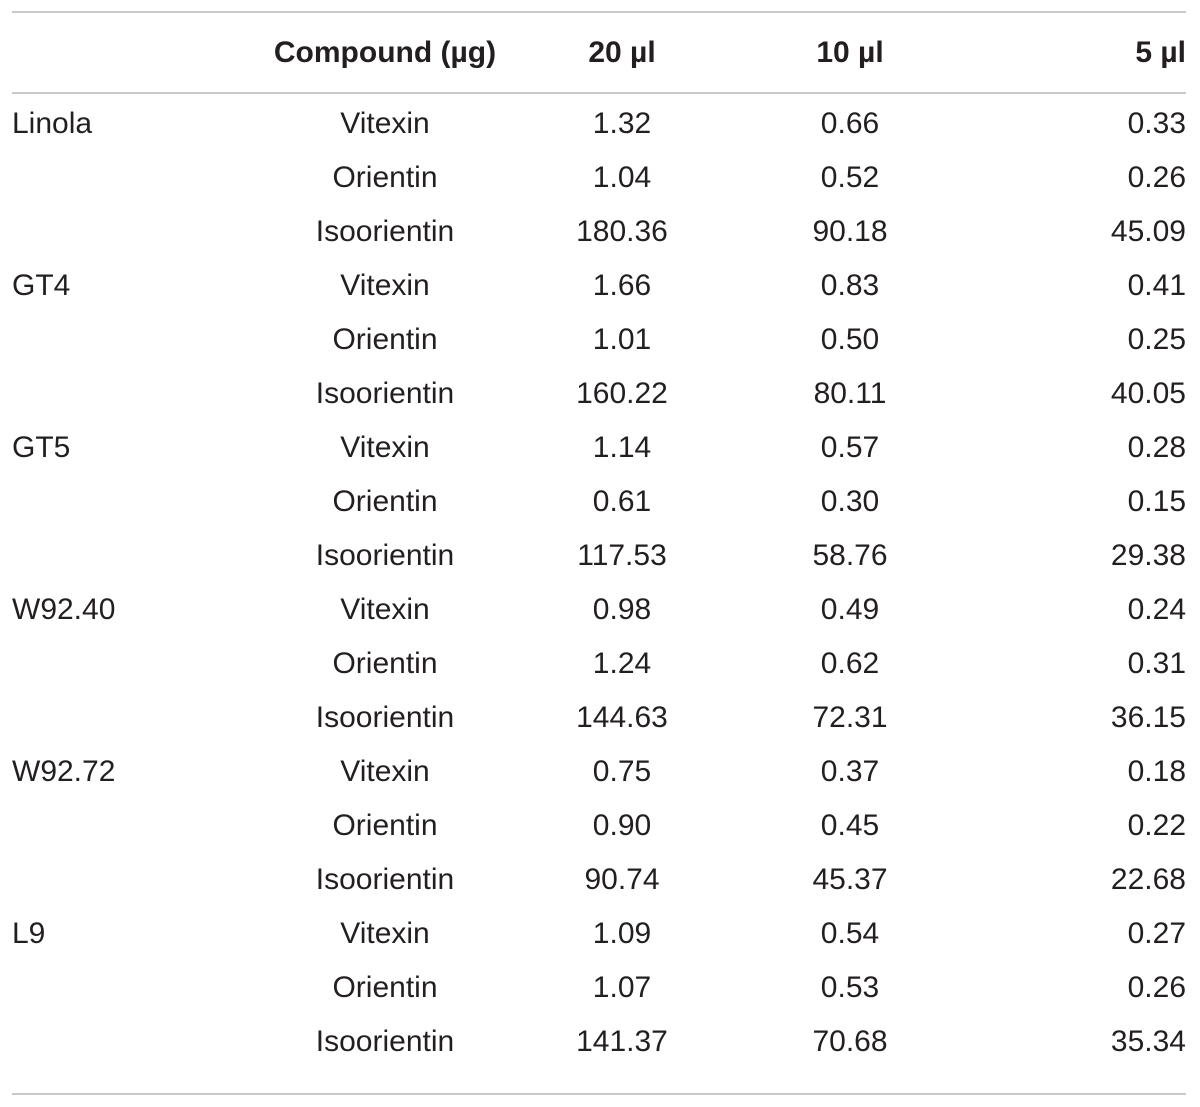 This screenshot has width=1200, height=1107. What do you see at coordinates (850, 123) in the screenshot?
I see `cell-10ul: 0.66` at bounding box center [850, 123].